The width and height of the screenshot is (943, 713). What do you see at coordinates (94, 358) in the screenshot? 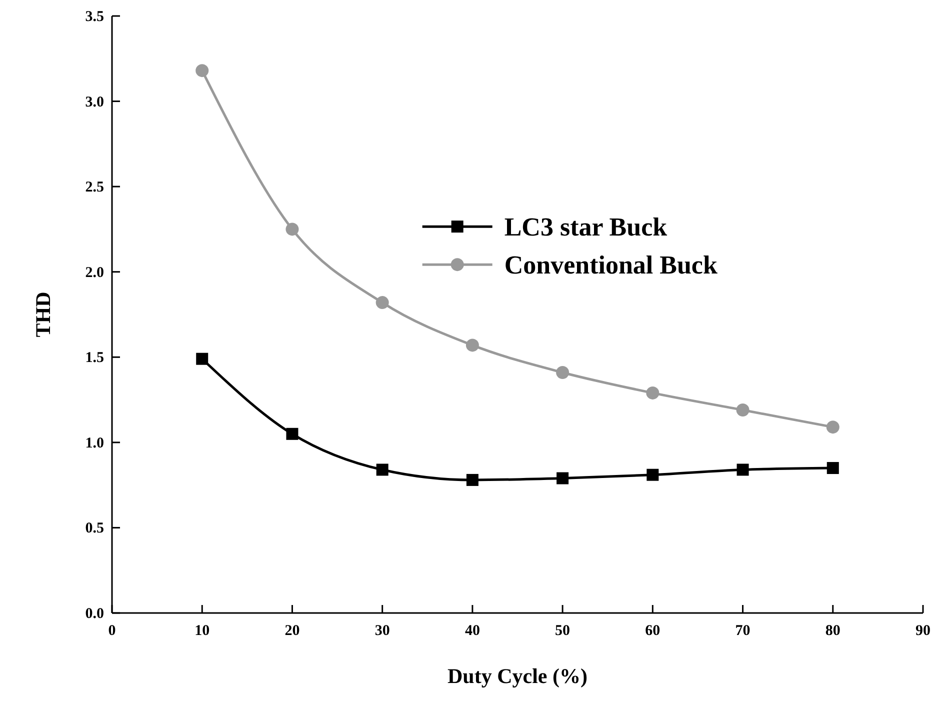
I see `y-tick-label: 1.5` at bounding box center [94, 358].